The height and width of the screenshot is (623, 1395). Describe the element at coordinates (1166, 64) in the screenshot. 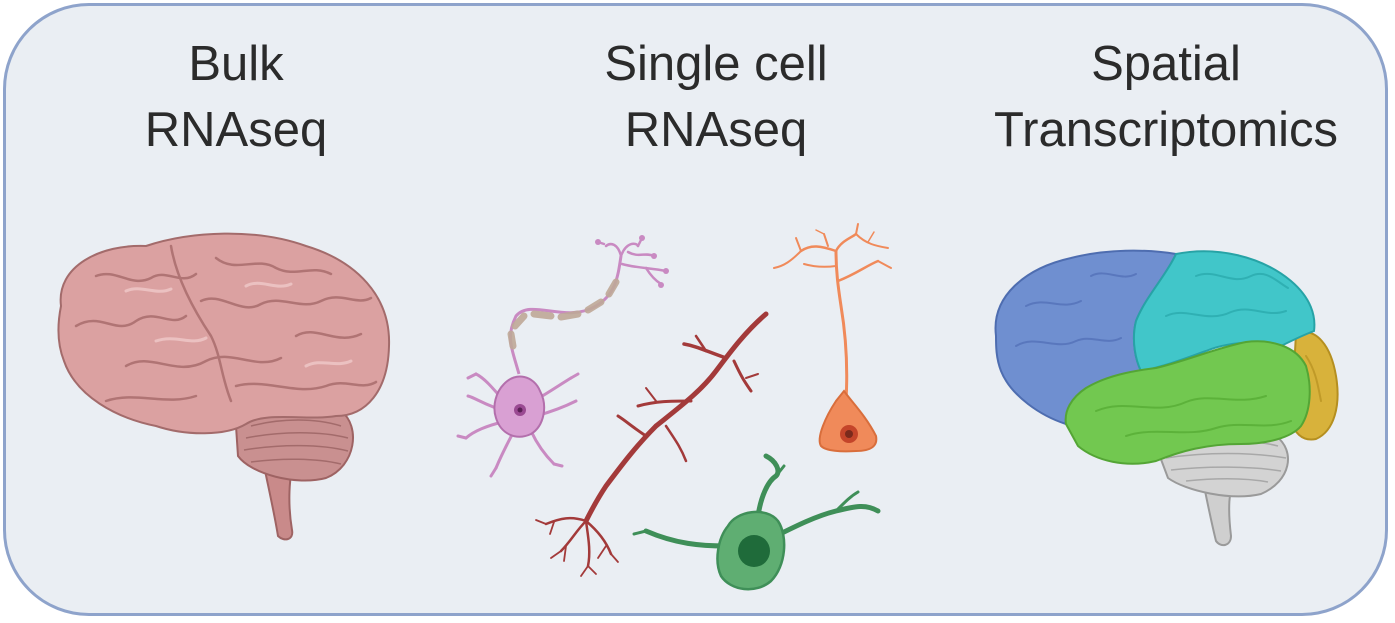

I see `spatial-title-line1: Spatial` at that location.